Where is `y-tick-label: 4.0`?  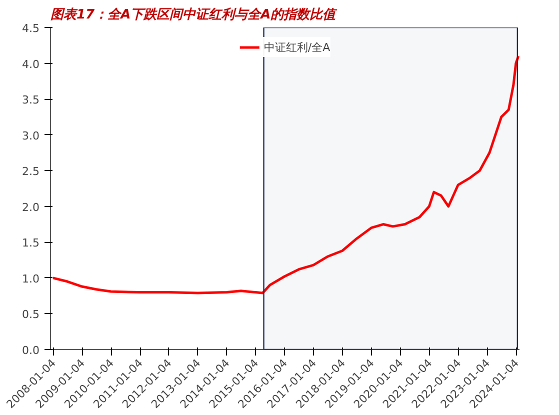 y-tick-label: 4.0 is located at coordinates (31, 64).